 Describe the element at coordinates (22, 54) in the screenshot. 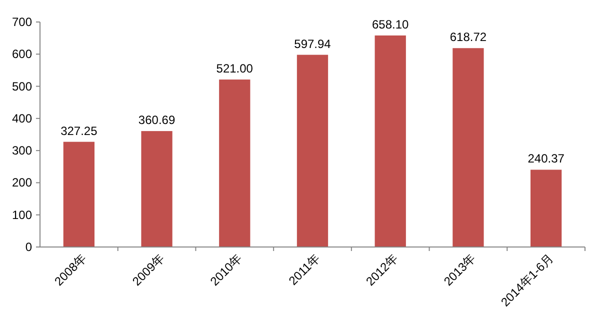

I see `y-tick-label: 600` at that location.